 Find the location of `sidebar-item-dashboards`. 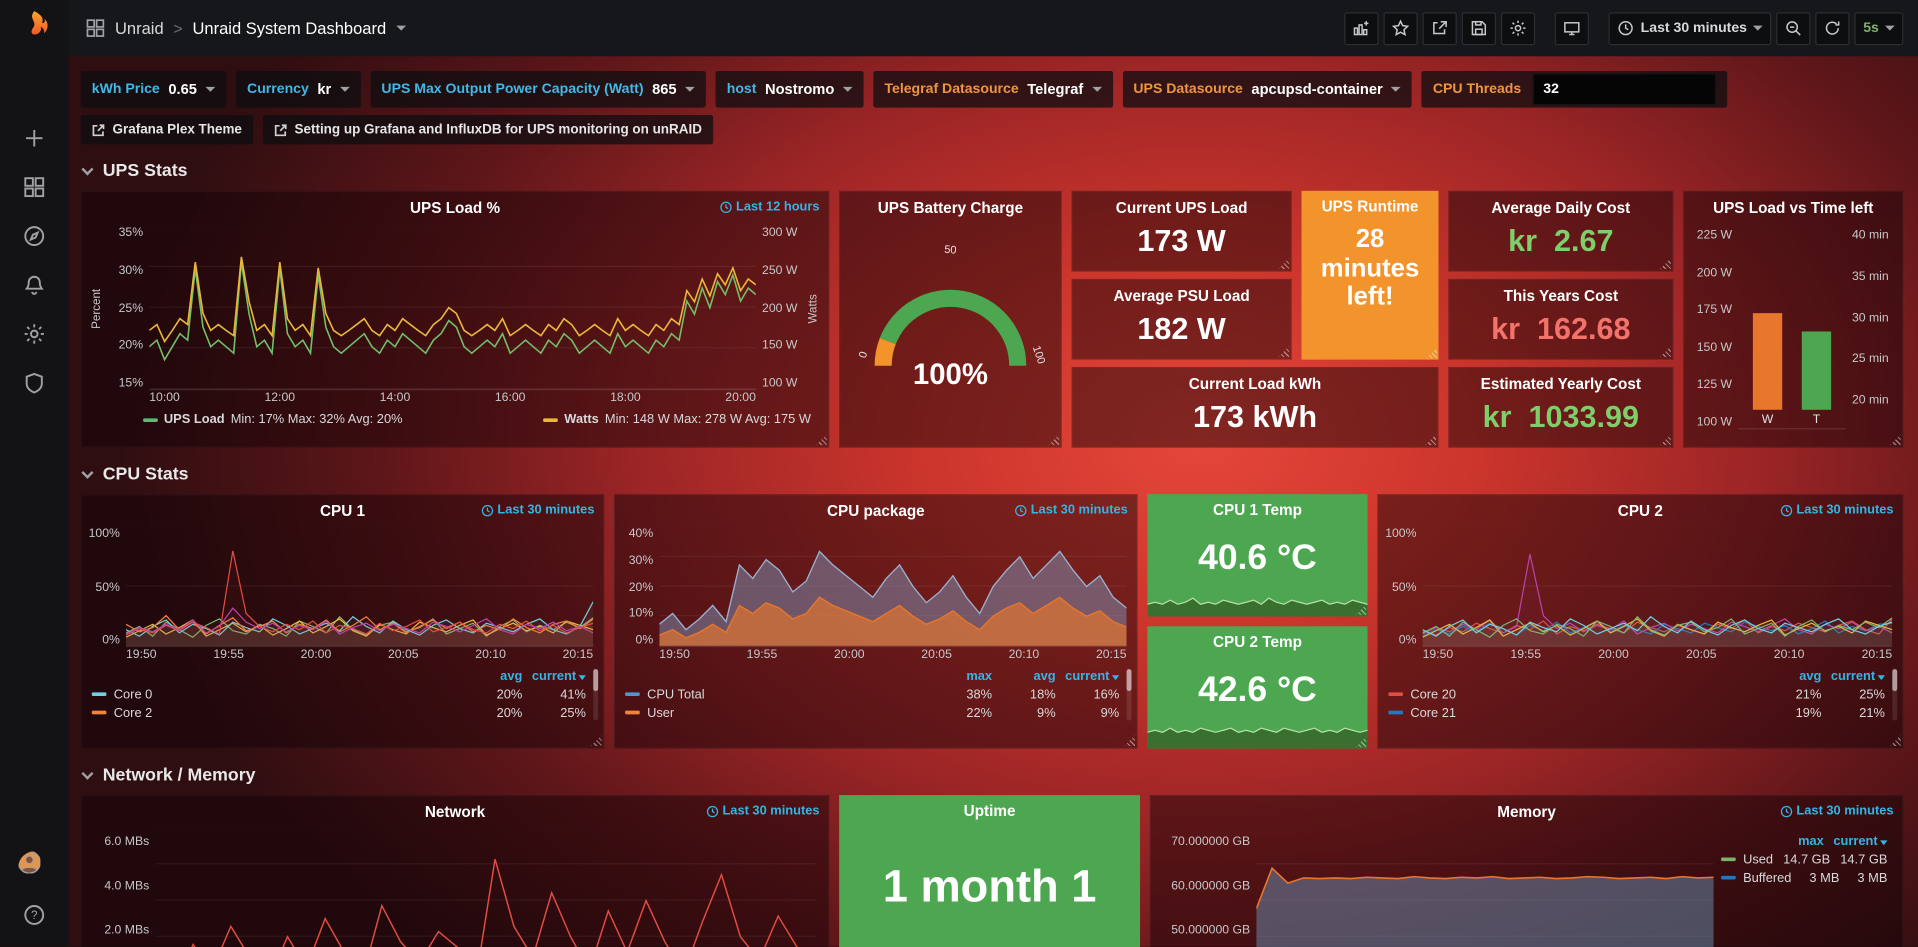

sidebar-item-dashboards is located at coordinates (34, 187).